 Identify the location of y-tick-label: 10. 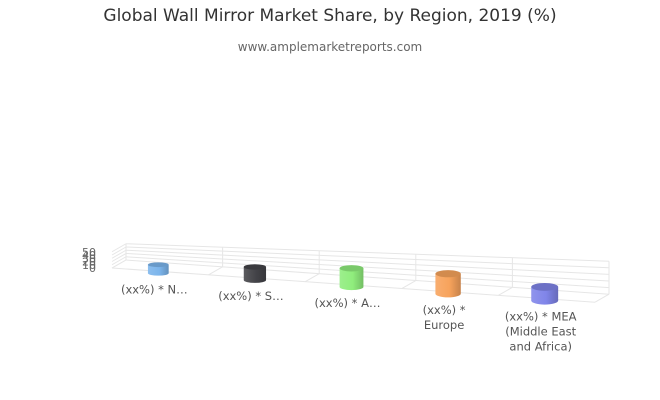
(89, 265).